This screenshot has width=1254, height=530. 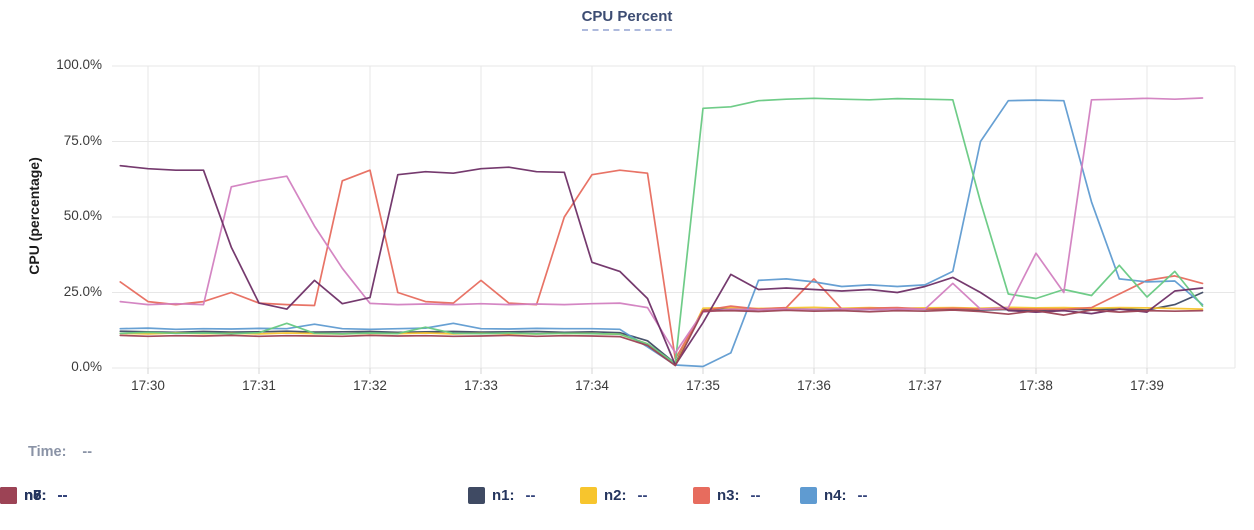 I want to click on y-tick-label: 25.0%, so click(x=82, y=291).